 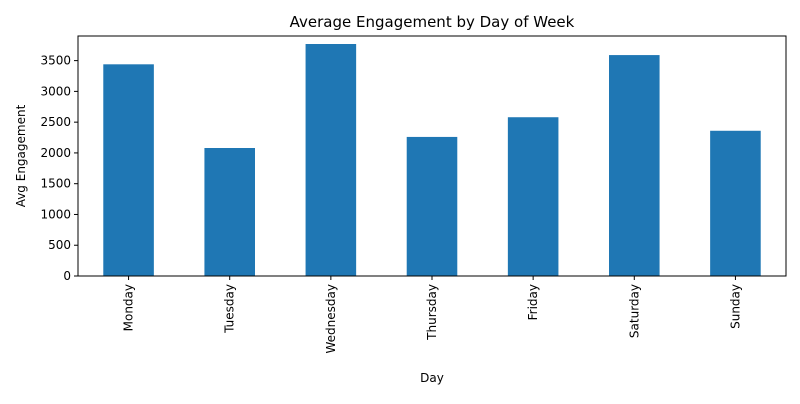 What do you see at coordinates (230, 309) in the screenshot?
I see `x-tick-label: Tuesday` at bounding box center [230, 309].